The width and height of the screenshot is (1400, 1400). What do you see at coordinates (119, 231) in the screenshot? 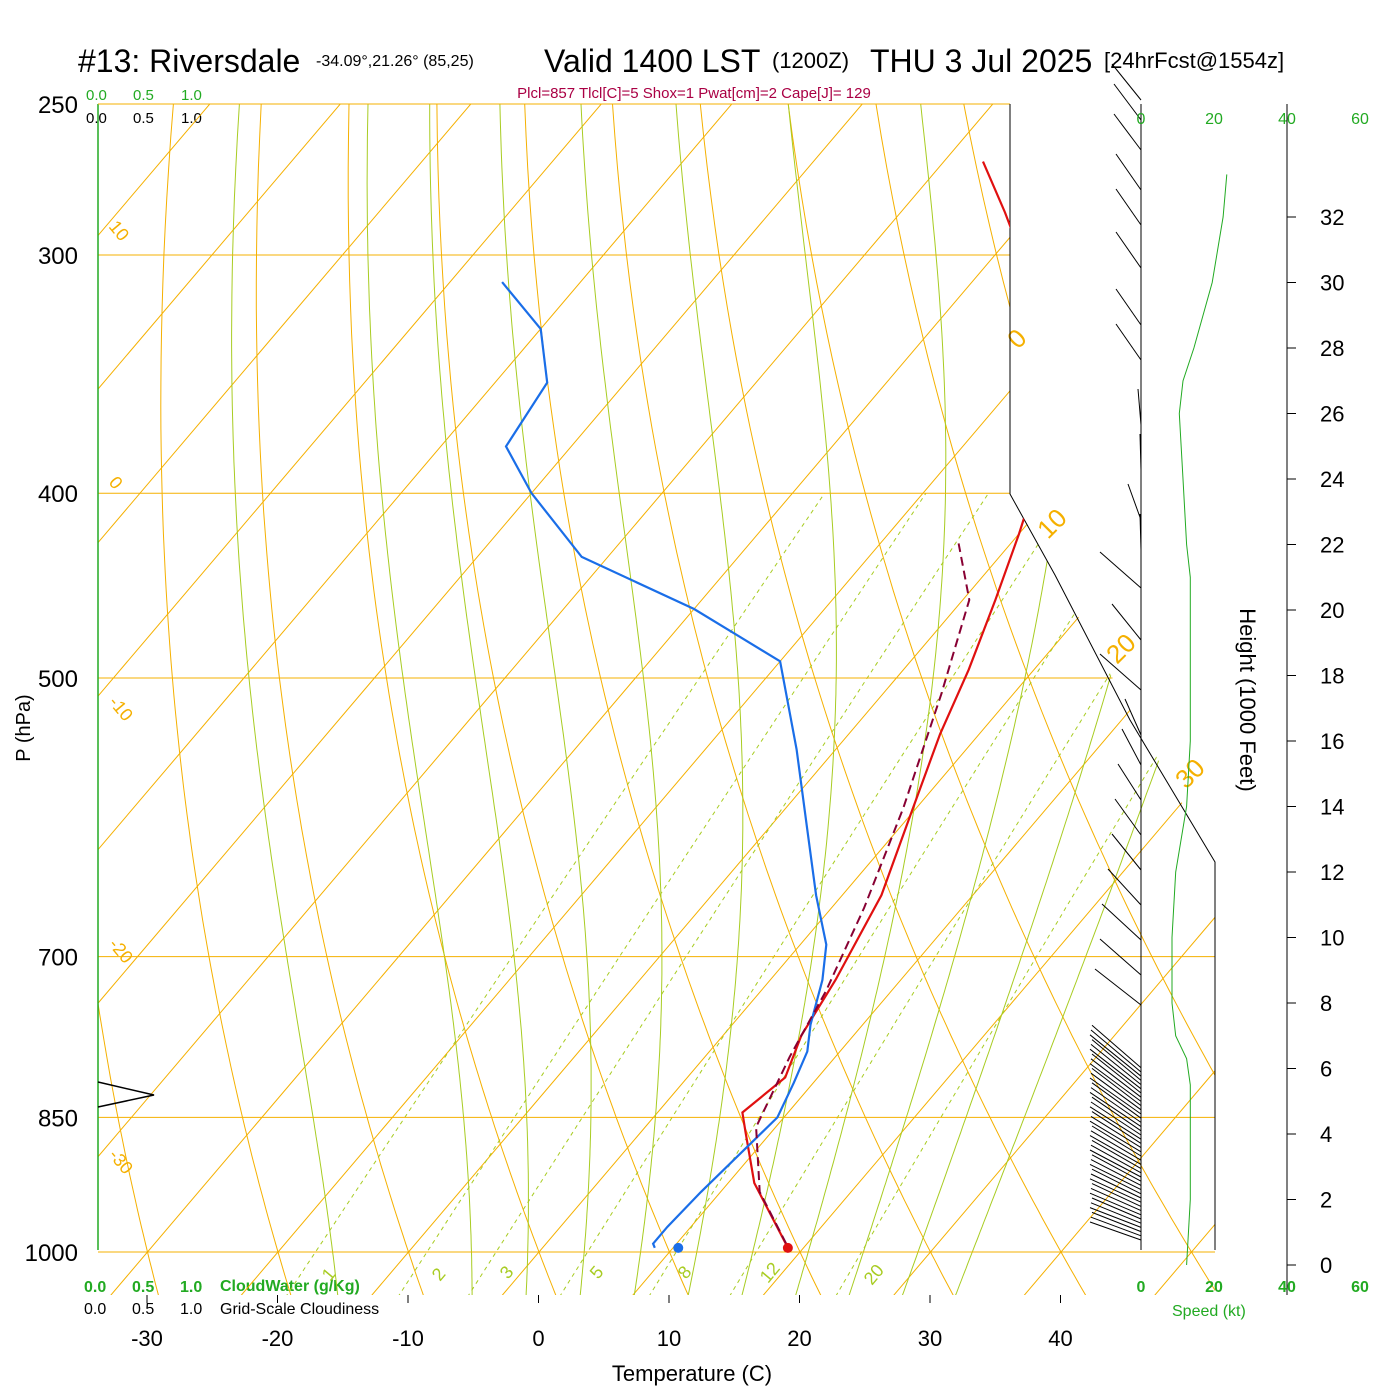
I see `isotherm-label-left: 10` at bounding box center [119, 231].